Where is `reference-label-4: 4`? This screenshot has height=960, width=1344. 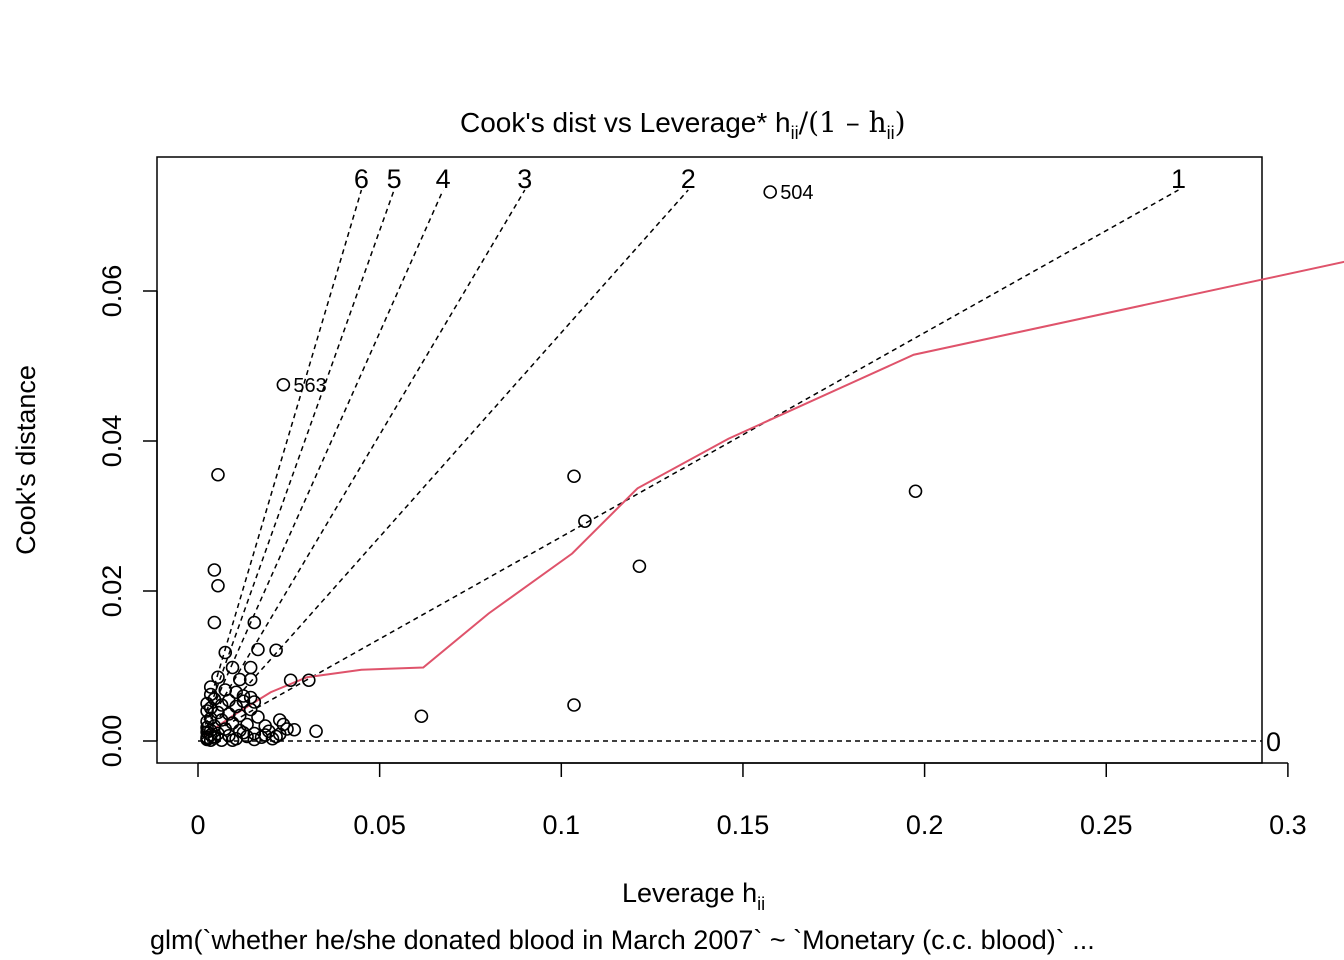
reference-label-4: 4 is located at coordinates (443, 179).